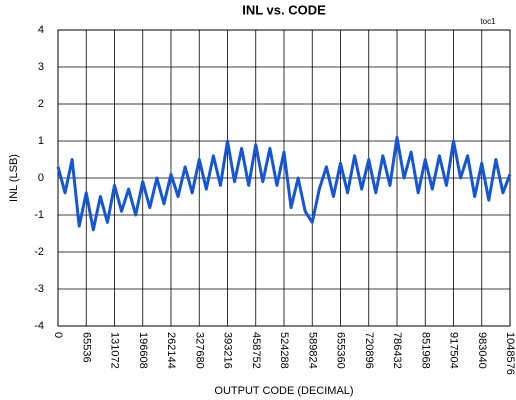 The width and height of the screenshot is (516, 400). I want to click on x-tick-label: 393216, so click(228, 350).